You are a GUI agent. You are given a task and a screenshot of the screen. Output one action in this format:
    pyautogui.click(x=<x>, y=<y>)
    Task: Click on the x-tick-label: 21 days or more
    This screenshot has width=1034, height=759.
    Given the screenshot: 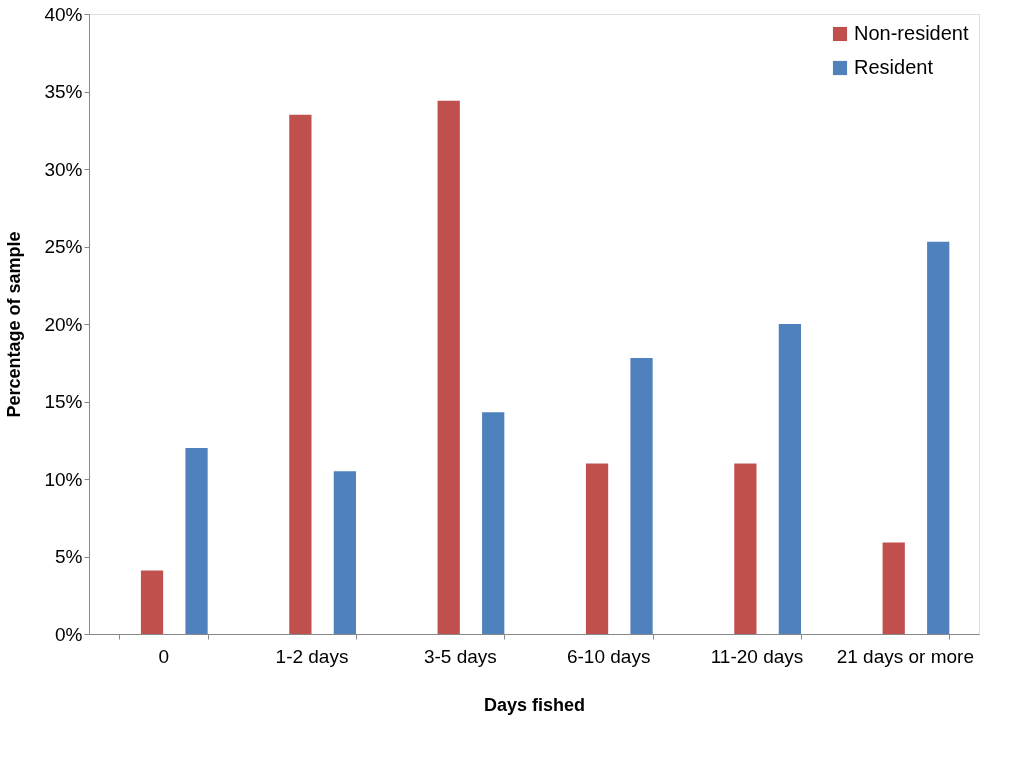 What is the action you would take?
    pyautogui.click(x=905, y=656)
    